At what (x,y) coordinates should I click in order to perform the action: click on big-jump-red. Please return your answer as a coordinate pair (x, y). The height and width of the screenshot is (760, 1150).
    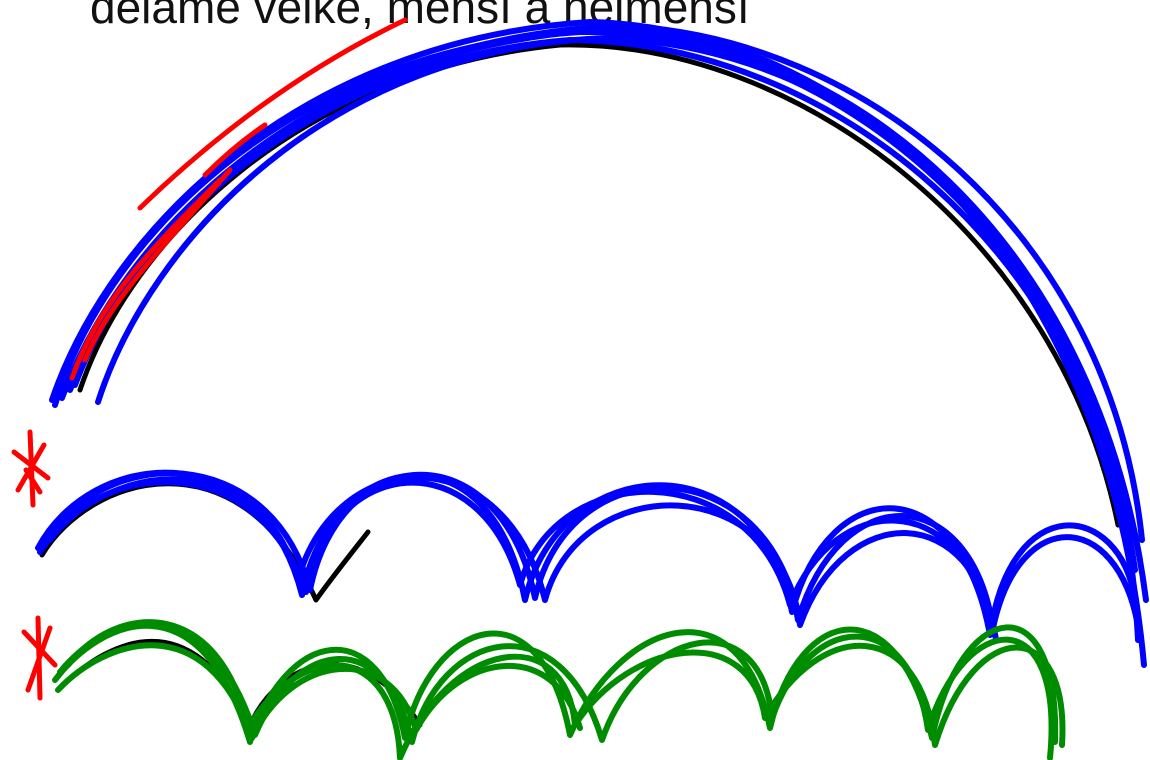
    Looking at the image, I should click on (238, 199).